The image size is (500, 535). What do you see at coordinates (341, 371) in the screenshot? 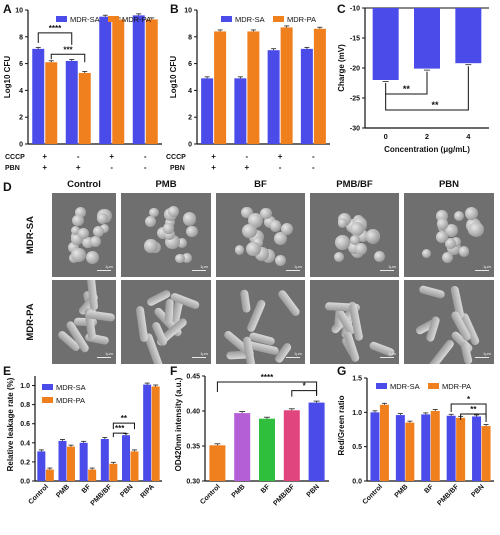
I see `panel-letter-g: G` at bounding box center [341, 371].